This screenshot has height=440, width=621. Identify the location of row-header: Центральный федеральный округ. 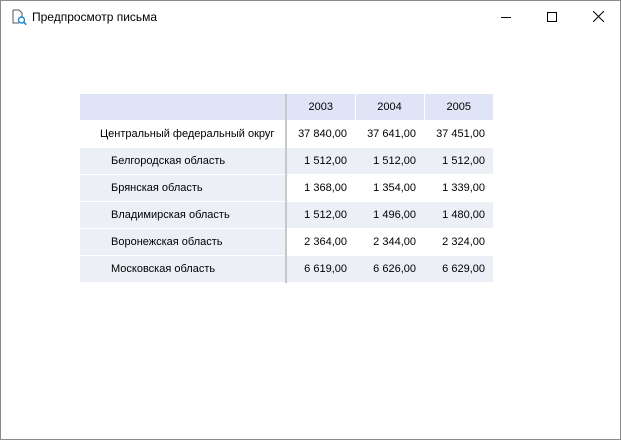
(183, 134).